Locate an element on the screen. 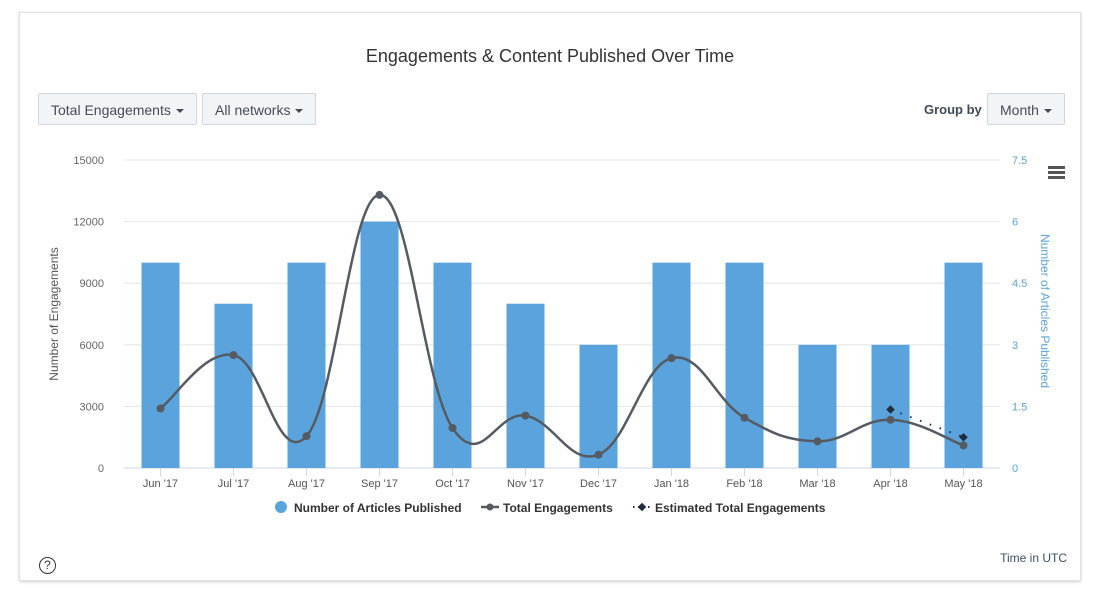  x-tick-label: Oct '17 is located at coordinates (452, 484).